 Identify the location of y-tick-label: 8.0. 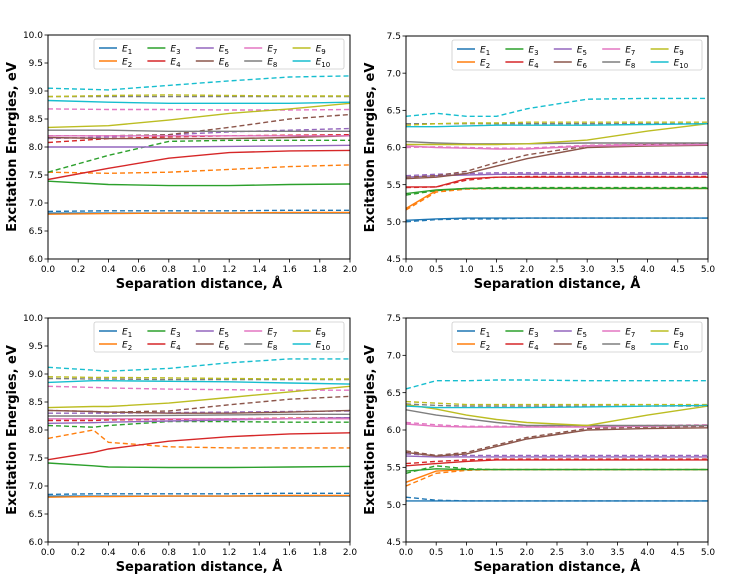
(36, 148).